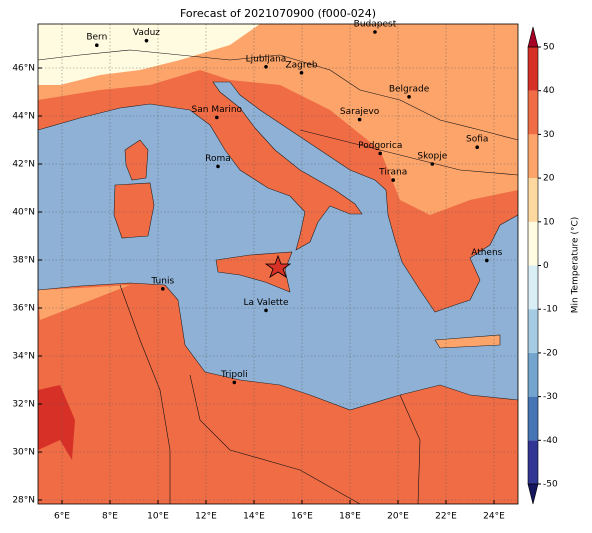 This screenshot has width=592, height=533. I want to click on colorbar-tick-label: 0, so click(546, 266).